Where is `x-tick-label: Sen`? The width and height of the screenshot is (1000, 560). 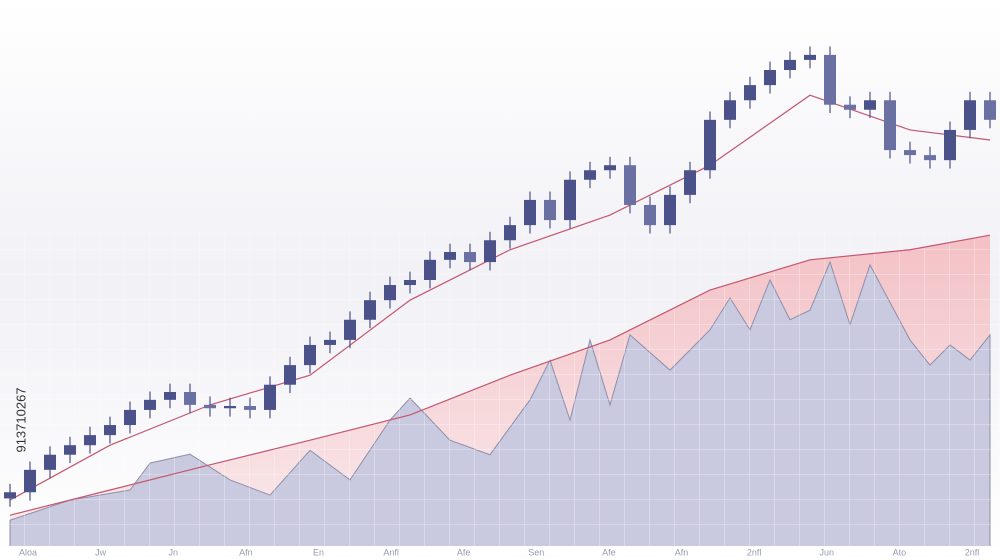 x-tick-label: Sen is located at coordinates (536, 552).